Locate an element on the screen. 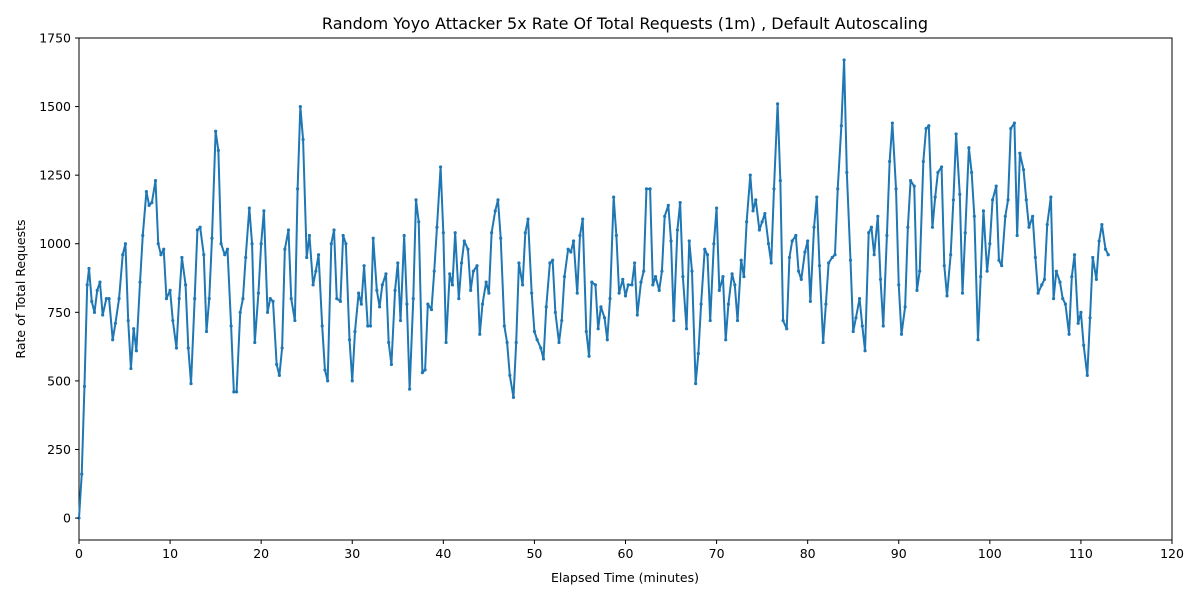  x-tick-label: 110 is located at coordinates (1081, 553).